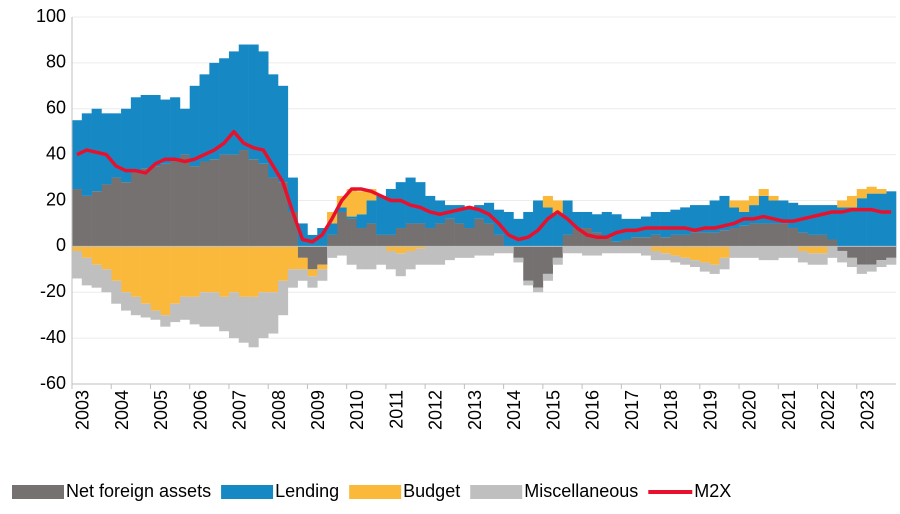 This screenshot has height=514, width=900. I want to click on y-tick-label: 100, so click(51, 16).